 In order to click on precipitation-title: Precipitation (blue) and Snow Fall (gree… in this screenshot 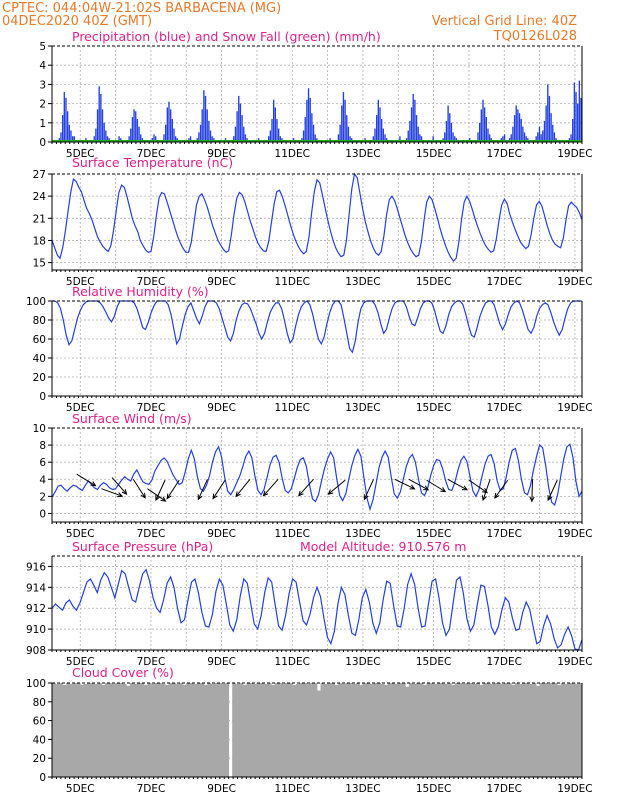, I will do `click(226, 36)`.